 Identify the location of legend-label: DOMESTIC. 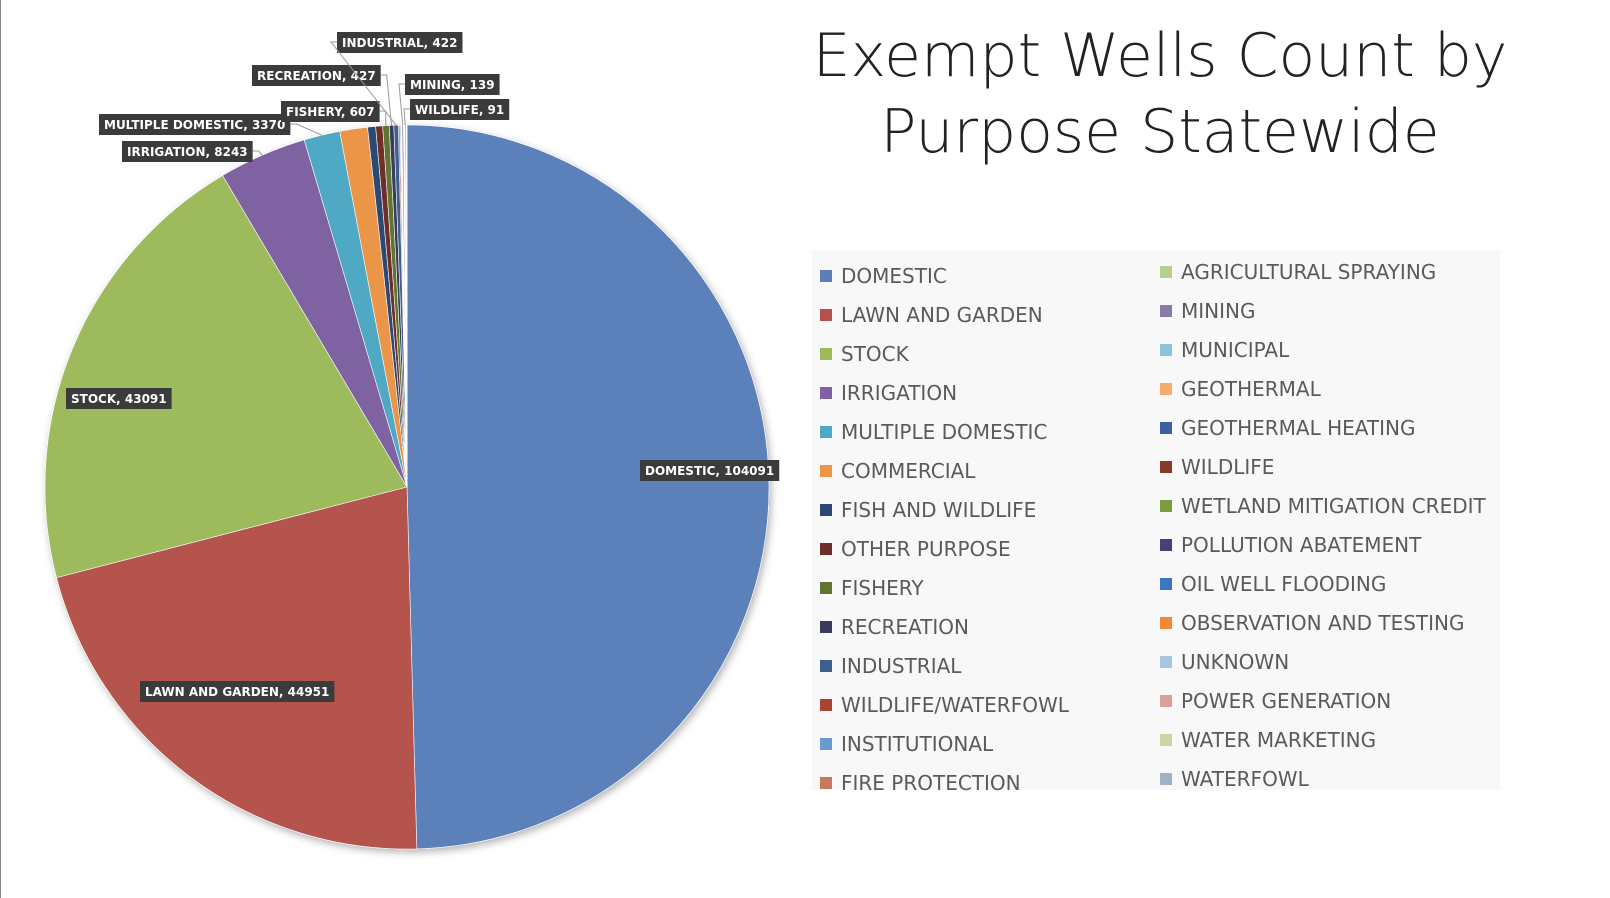
(894, 275).